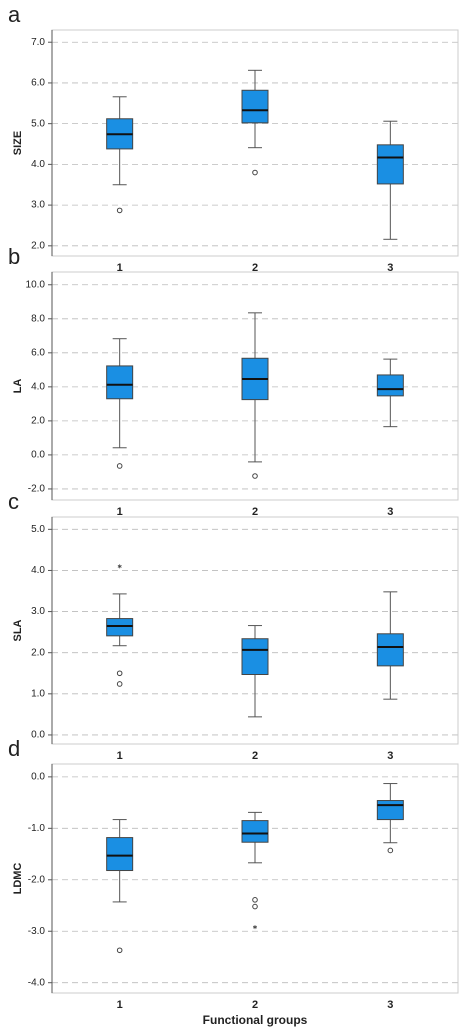  I want to click on y-tick-label: 1.0, so click(38, 693).